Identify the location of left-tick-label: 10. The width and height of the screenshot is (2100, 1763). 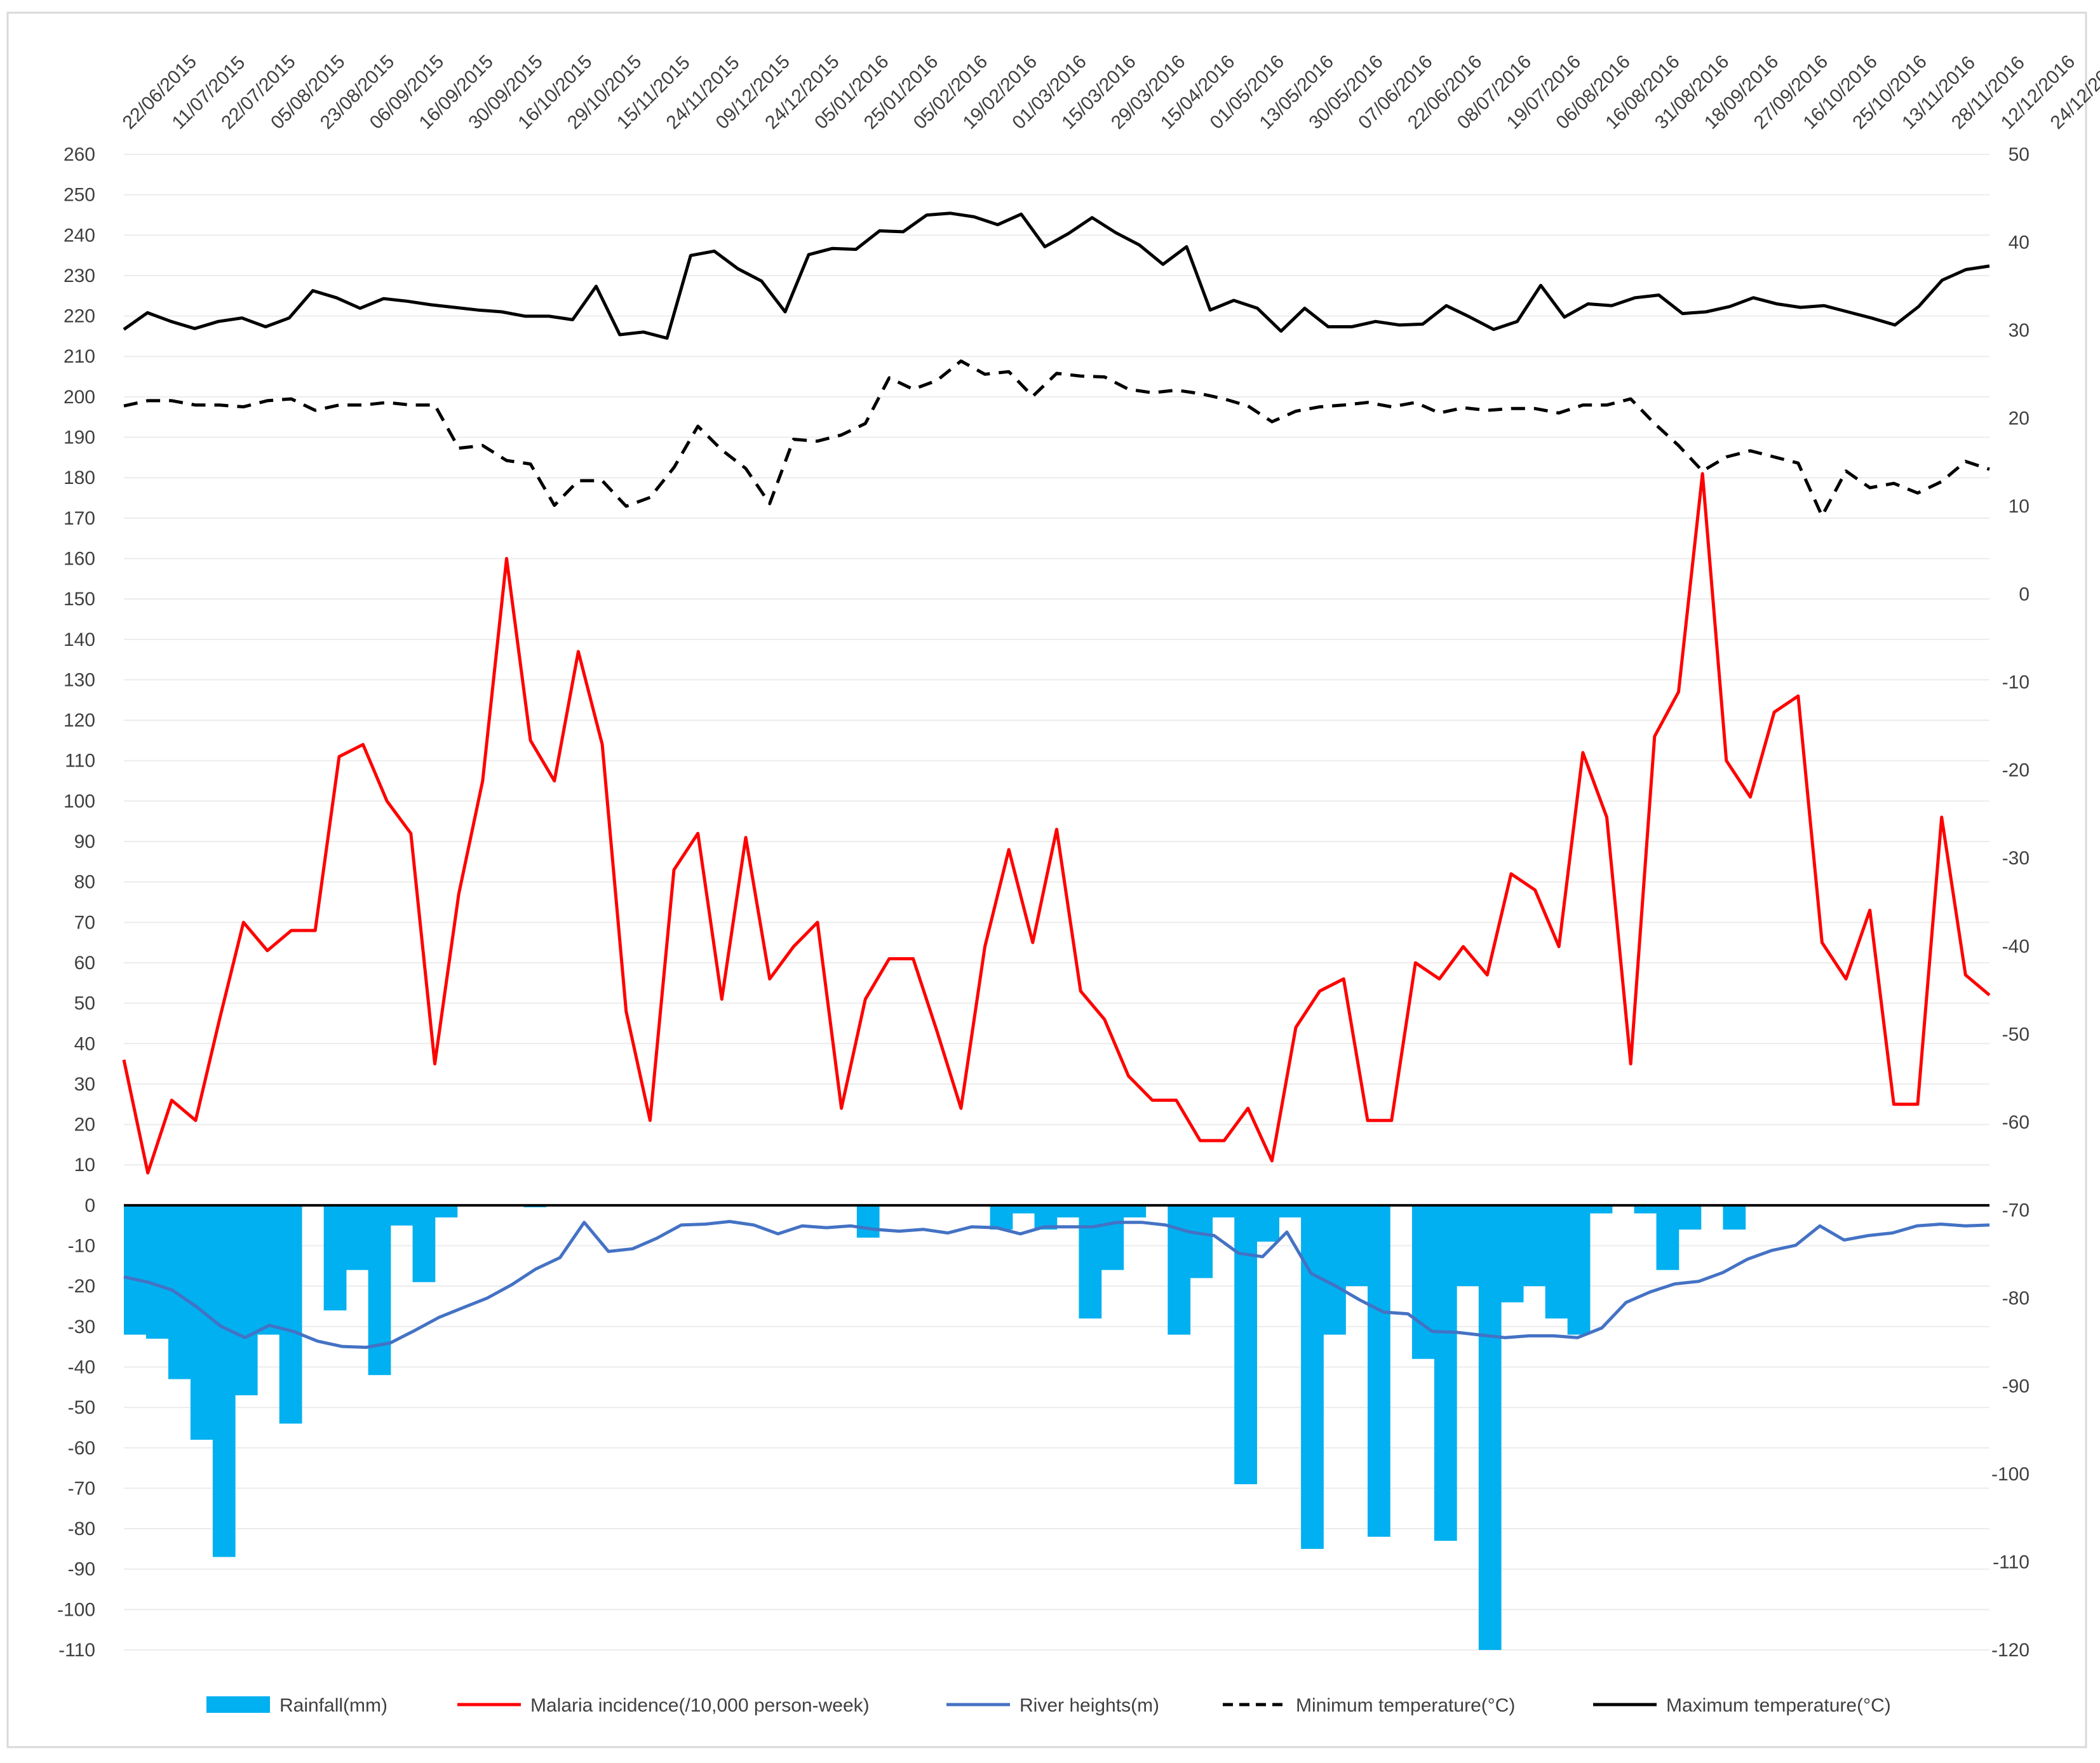
(84, 1165).